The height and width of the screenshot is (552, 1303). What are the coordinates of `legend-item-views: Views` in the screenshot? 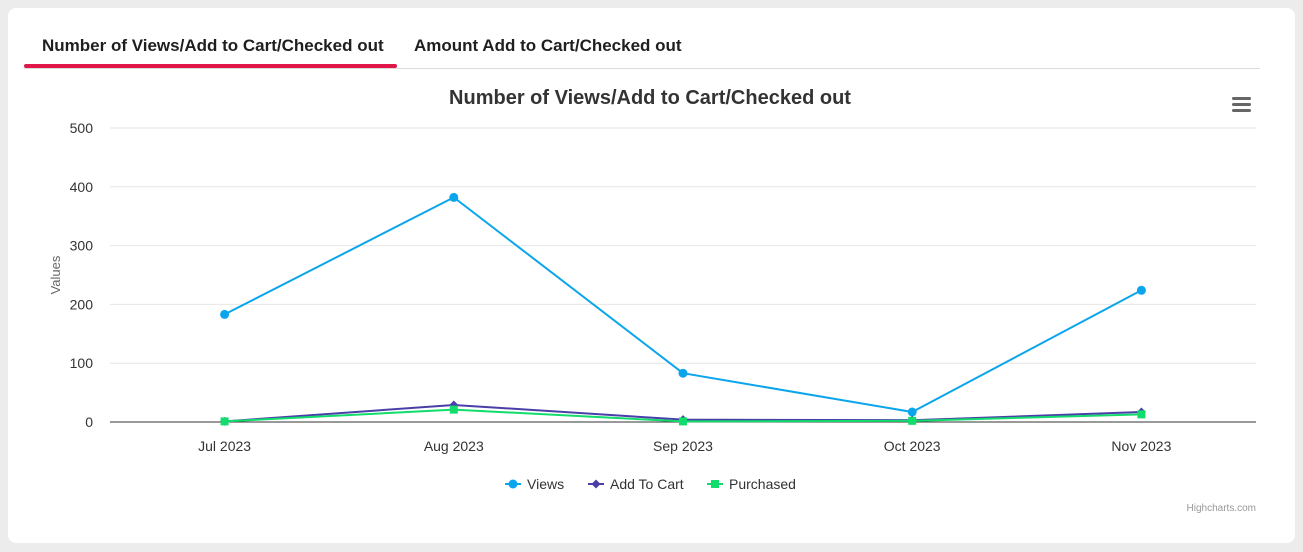 It's located at (534, 484).